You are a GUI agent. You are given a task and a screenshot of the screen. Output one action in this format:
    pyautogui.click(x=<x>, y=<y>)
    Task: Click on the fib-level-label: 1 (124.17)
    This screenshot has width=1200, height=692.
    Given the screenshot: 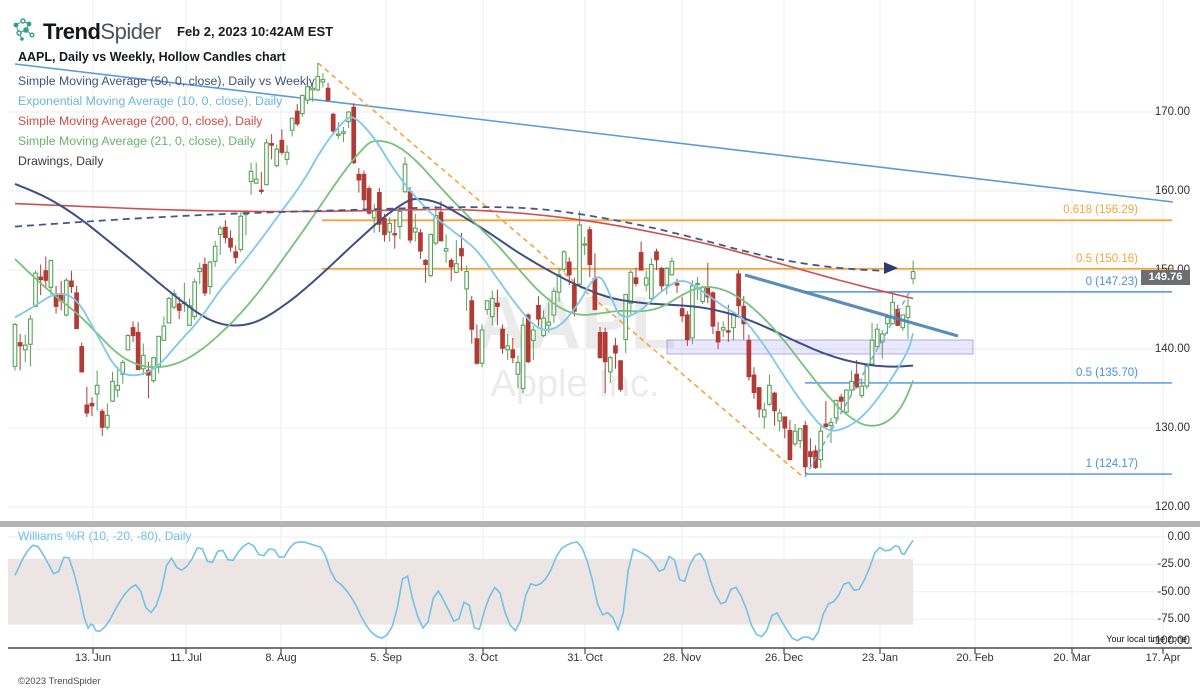 What is the action you would take?
    pyautogui.click(x=1111, y=464)
    